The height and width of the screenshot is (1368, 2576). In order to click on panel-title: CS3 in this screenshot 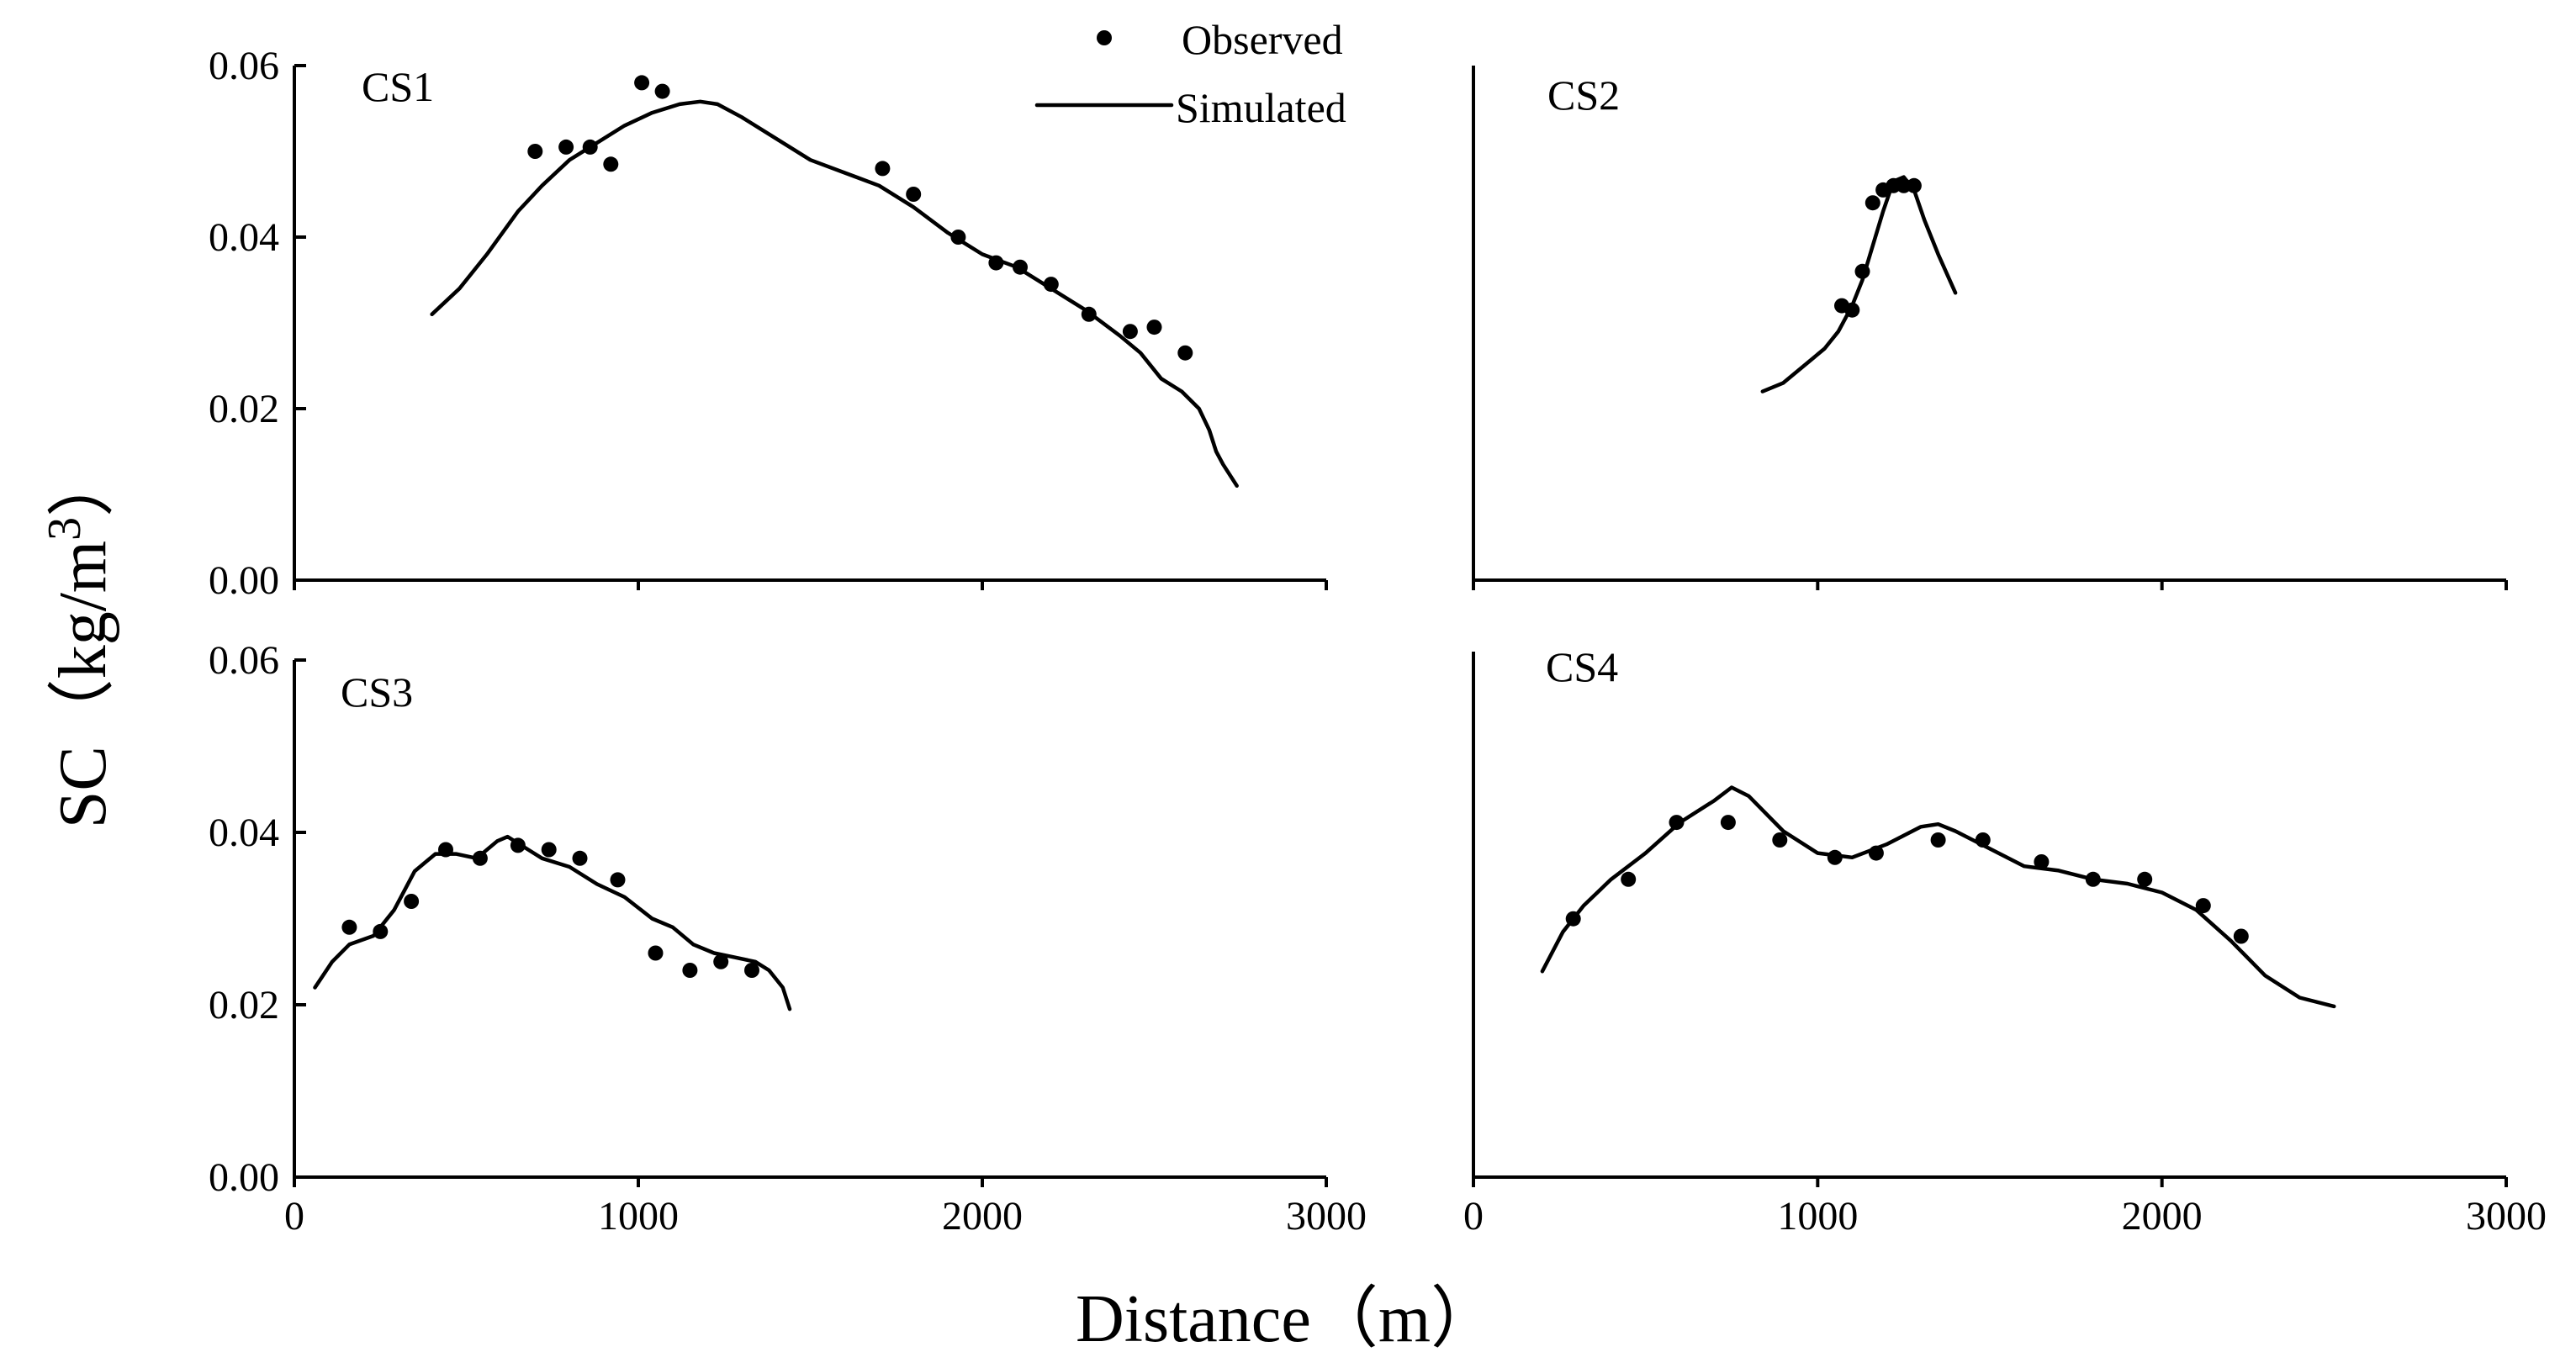, I will do `click(377, 692)`.